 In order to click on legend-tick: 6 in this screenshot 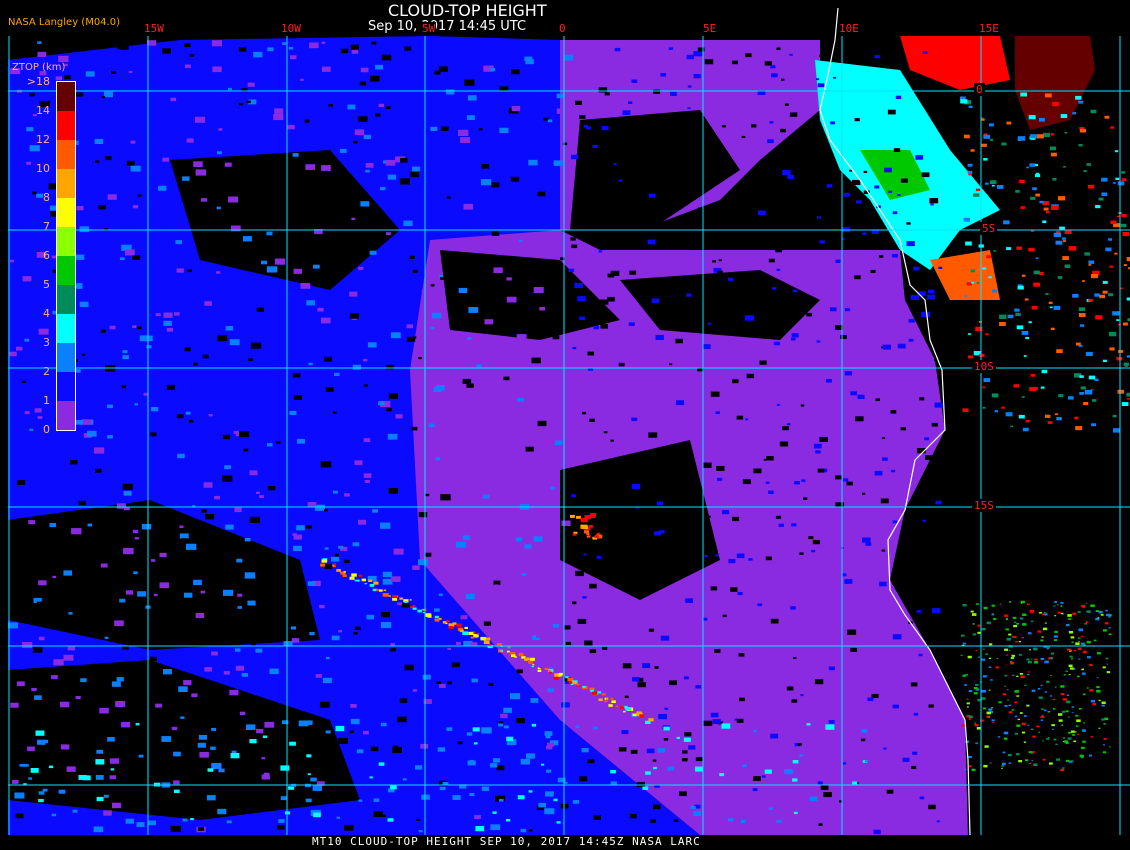, I will do `click(46, 255)`.